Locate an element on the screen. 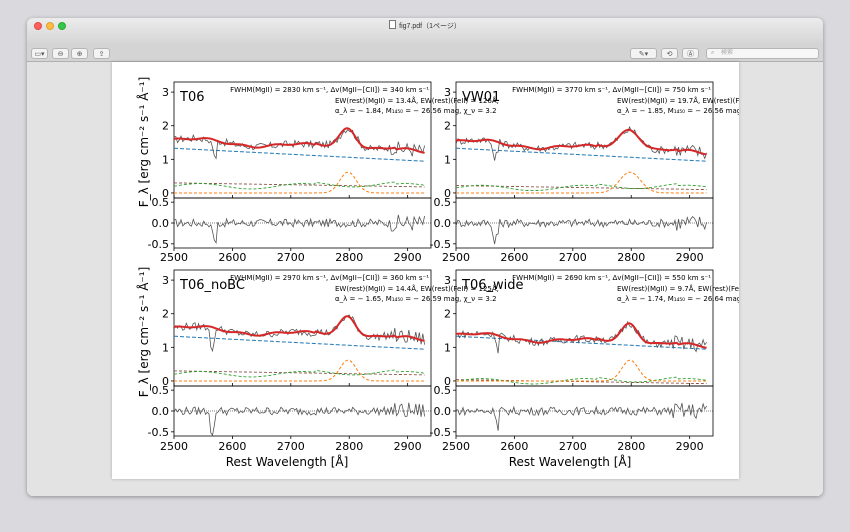  ylabel-top: F_λ [erg cm⁻² s⁻¹ Å⁻¹] is located at coordinates (143, 142).